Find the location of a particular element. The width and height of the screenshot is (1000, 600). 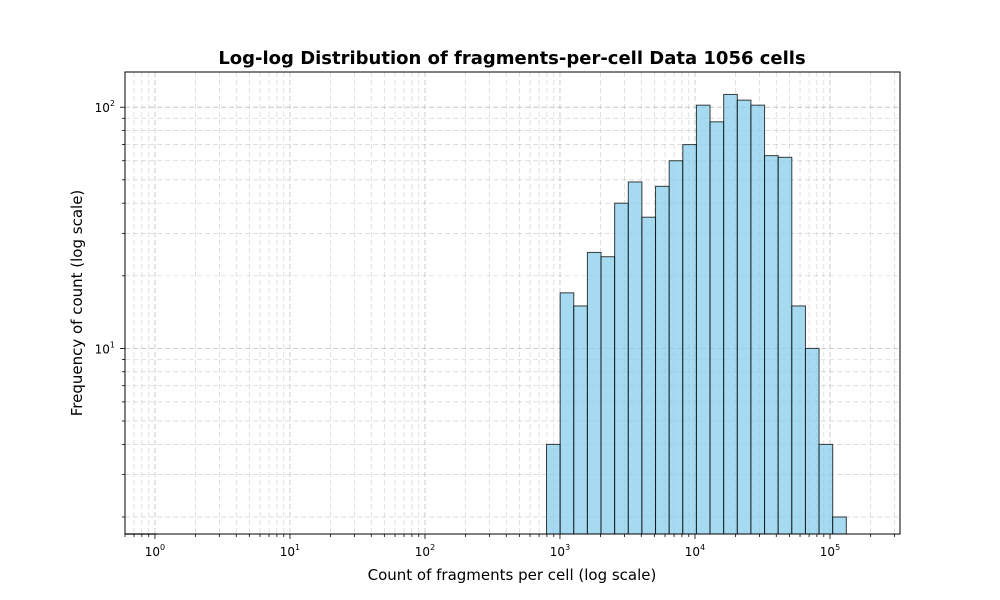

x-axis-label: Count of fragments per cell (log scale) is located at coordinates (512, 575).